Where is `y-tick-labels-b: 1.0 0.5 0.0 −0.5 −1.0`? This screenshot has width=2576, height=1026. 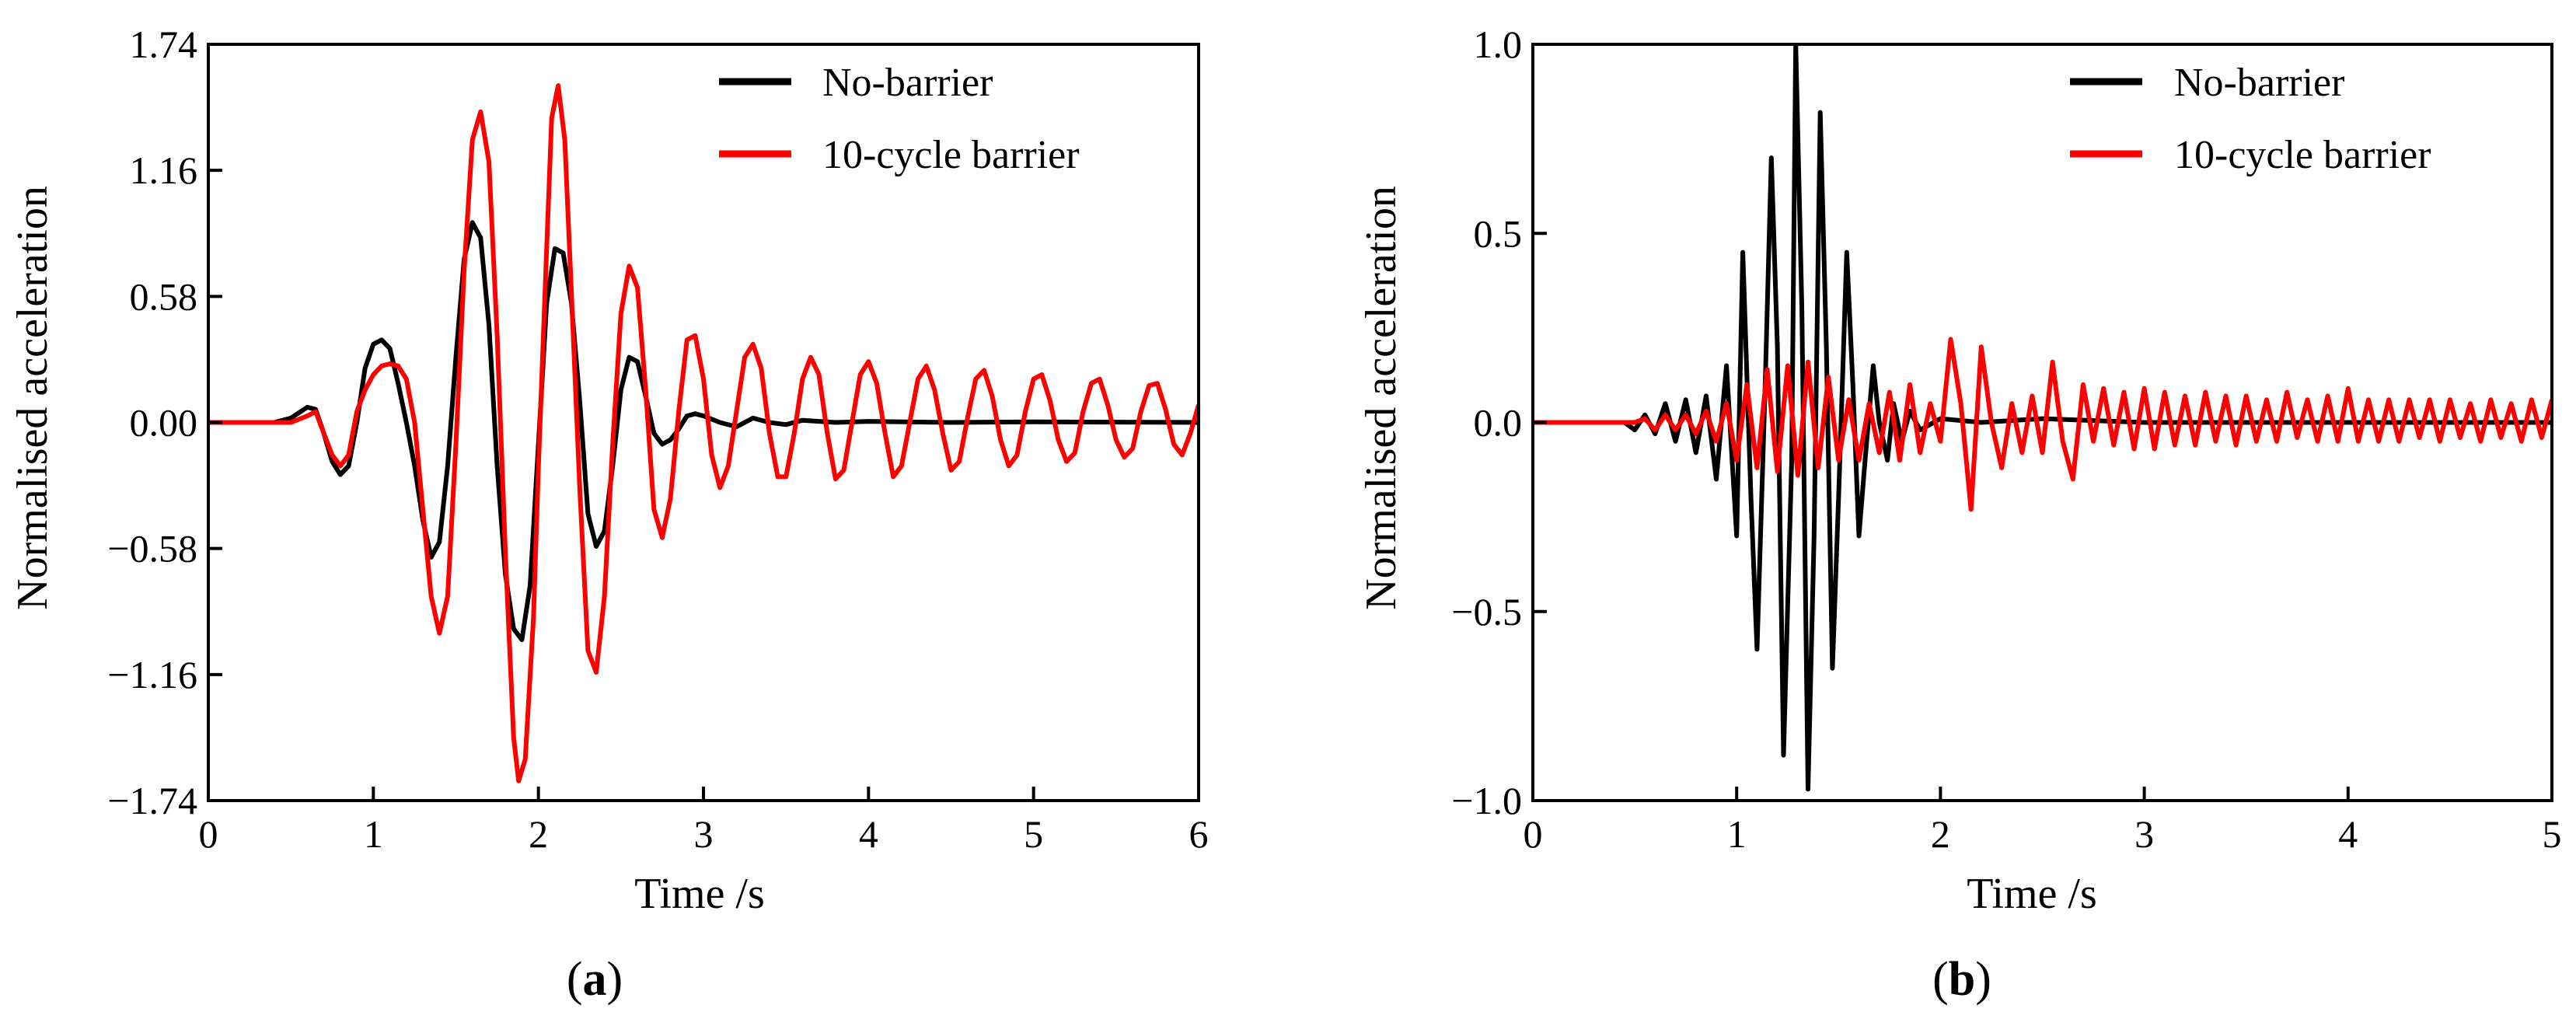
y-tick-labels-b: 1.0 0.5 0.0 −0.5 −1.0 is located at coordinates (1487, 422).